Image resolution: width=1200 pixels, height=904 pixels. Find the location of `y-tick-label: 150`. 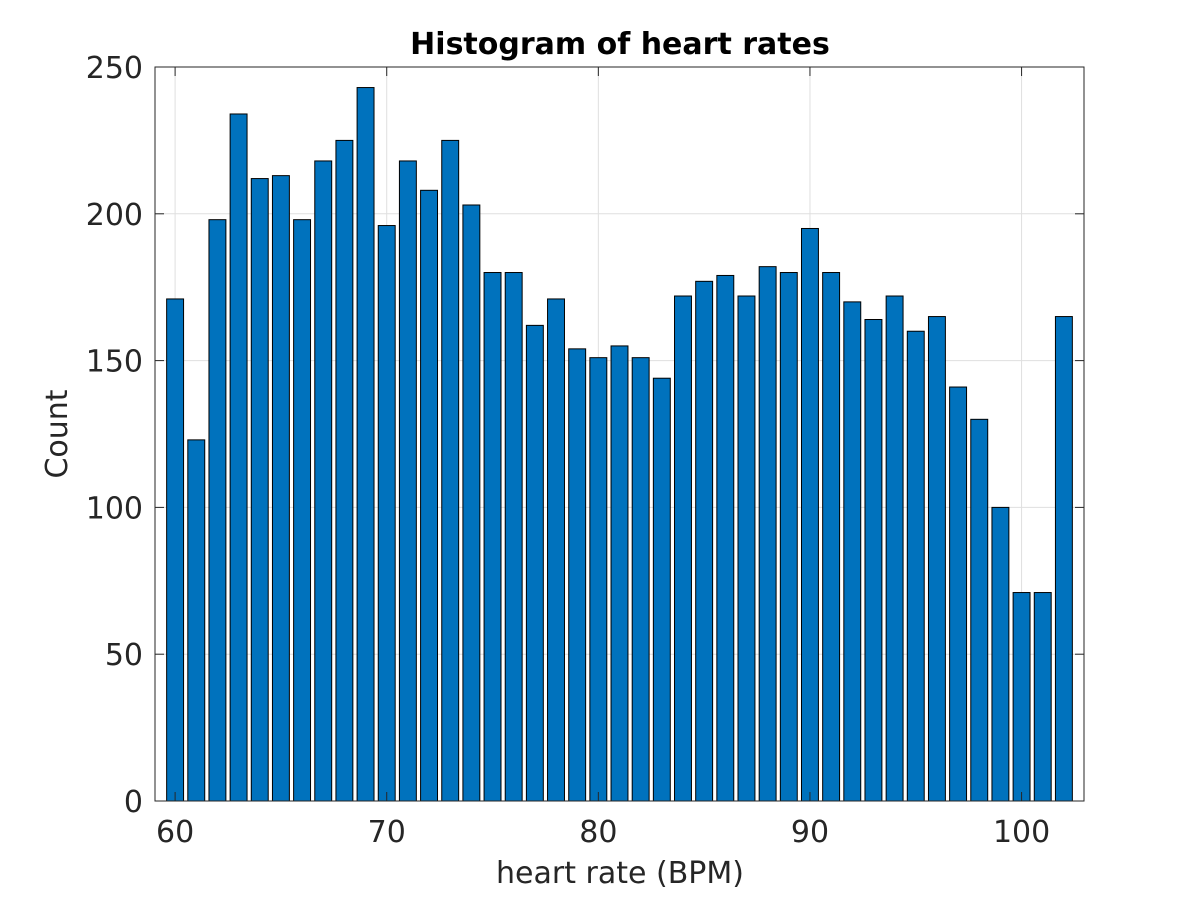

y-tick-label: 150 is located at coordinates (114, 362).